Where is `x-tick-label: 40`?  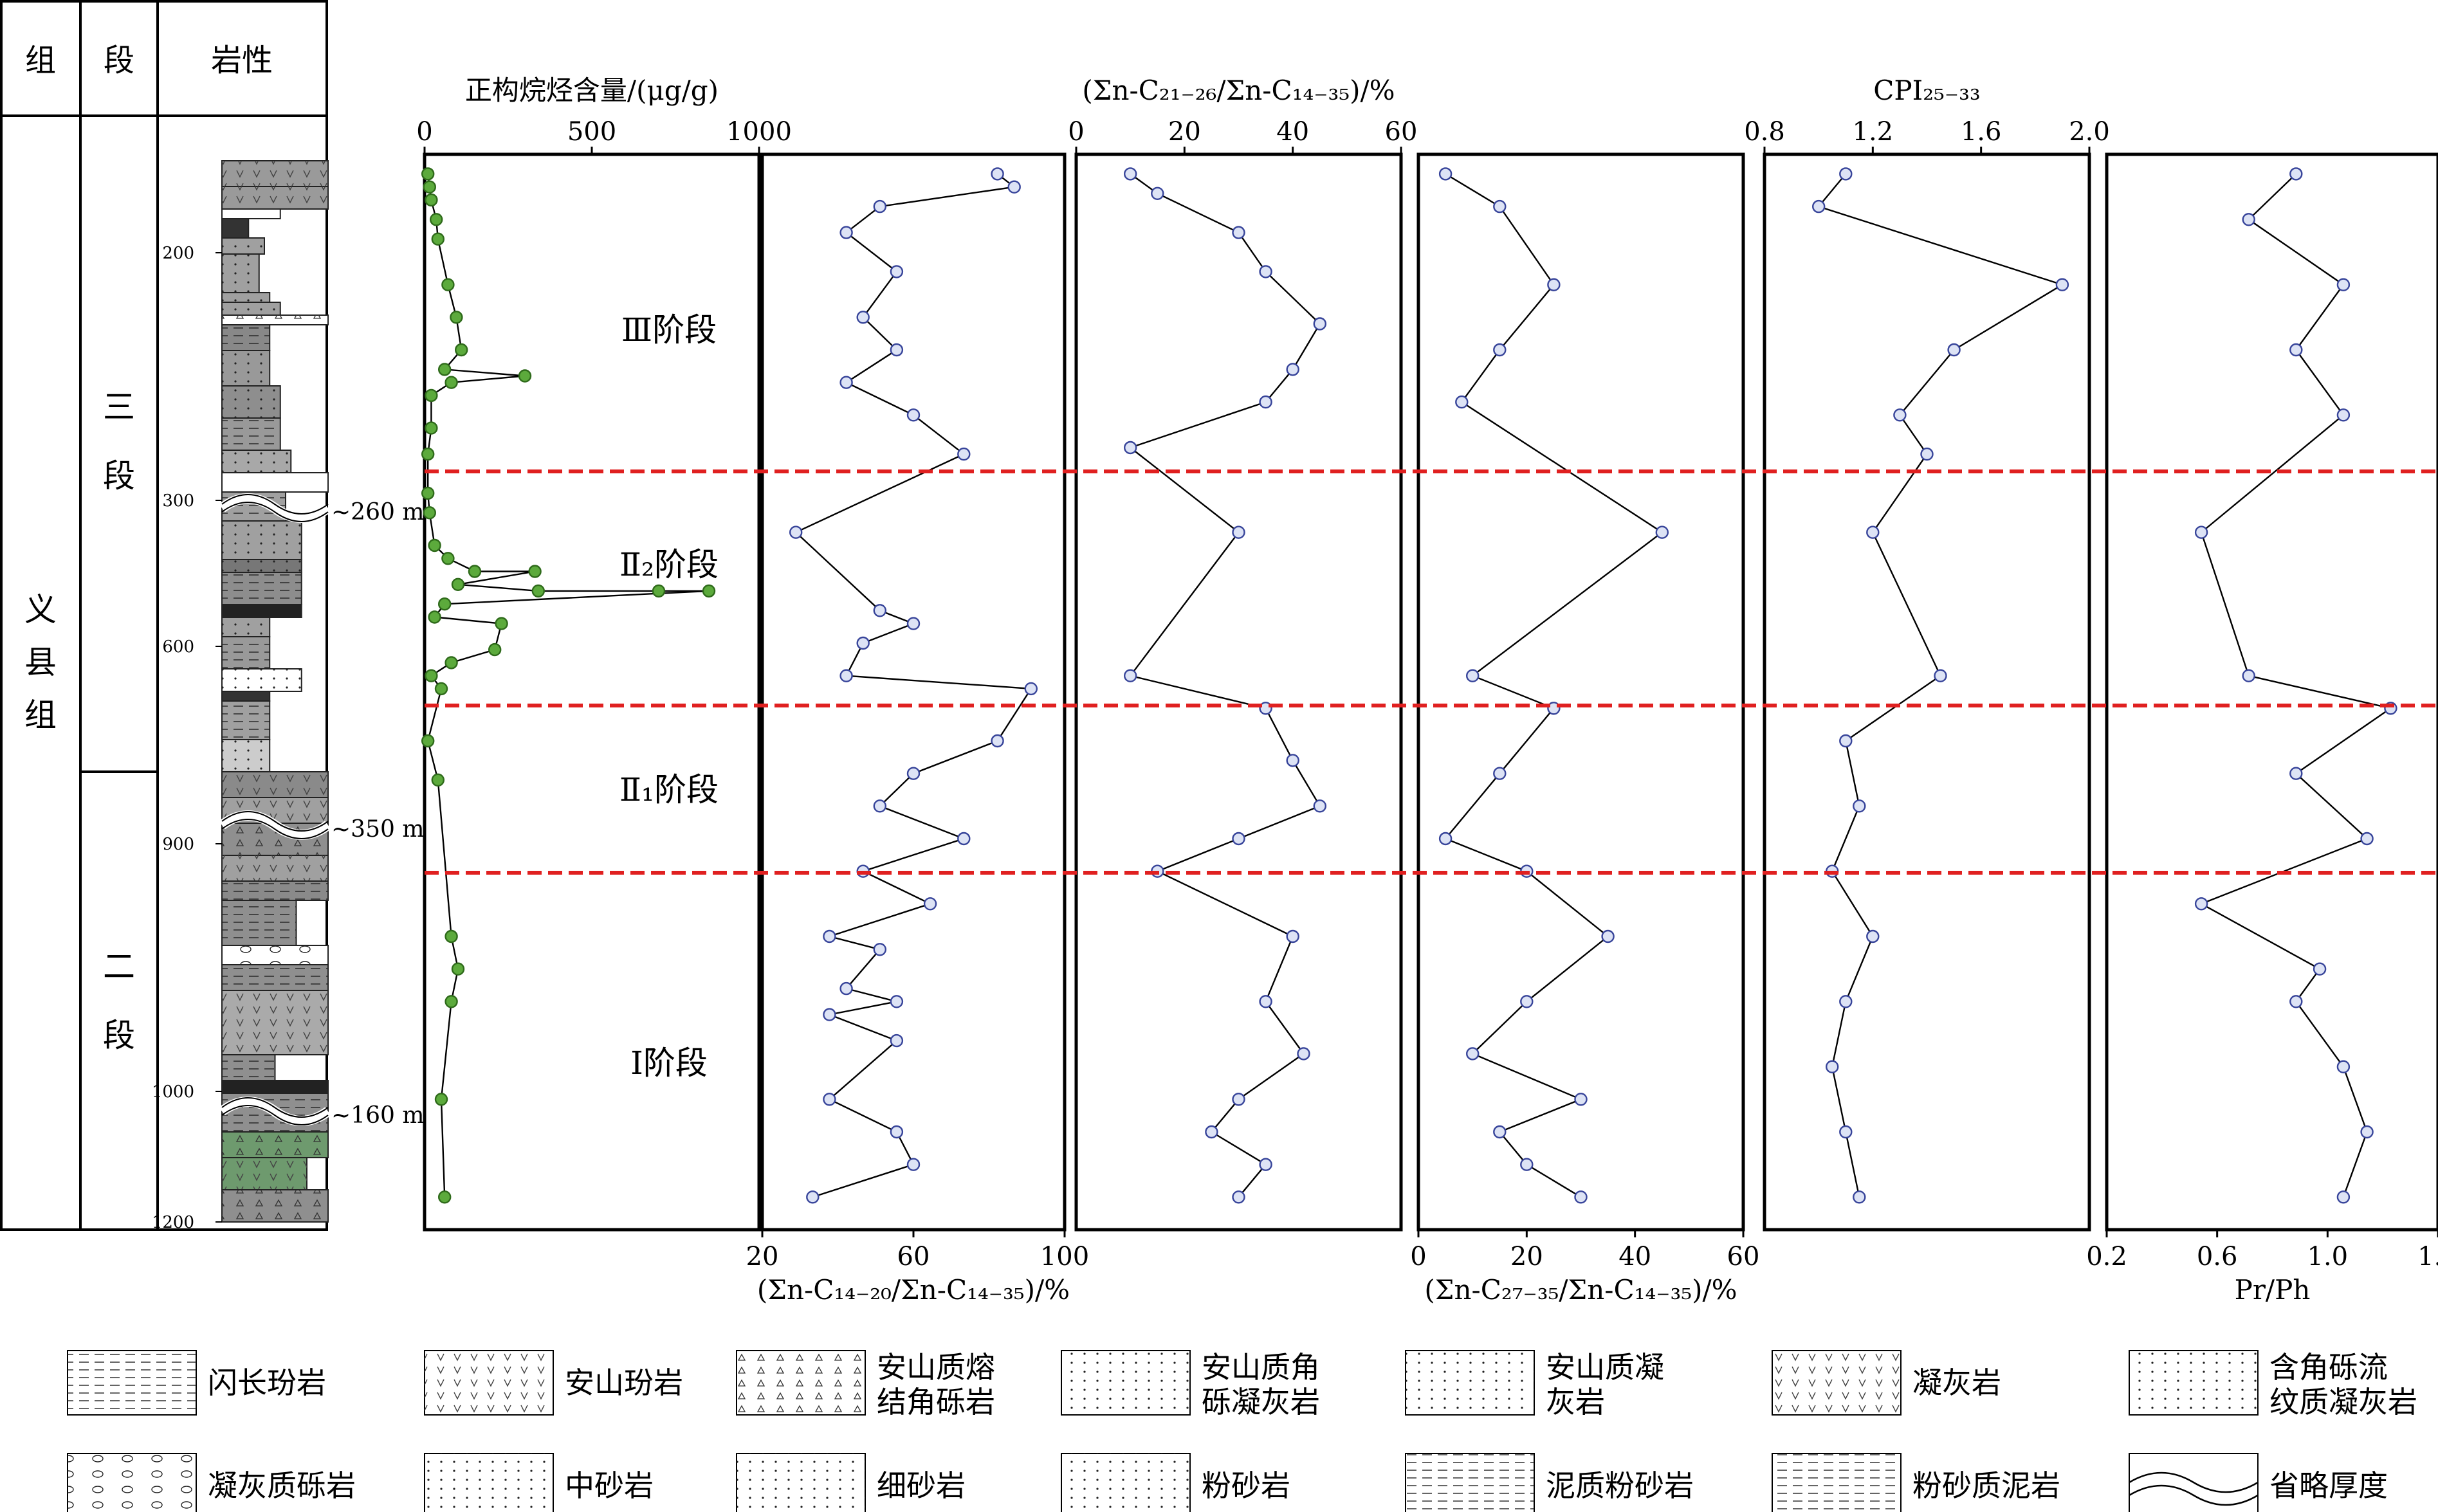 x-tick-label: 40 is located at coordinates (1292, 132).